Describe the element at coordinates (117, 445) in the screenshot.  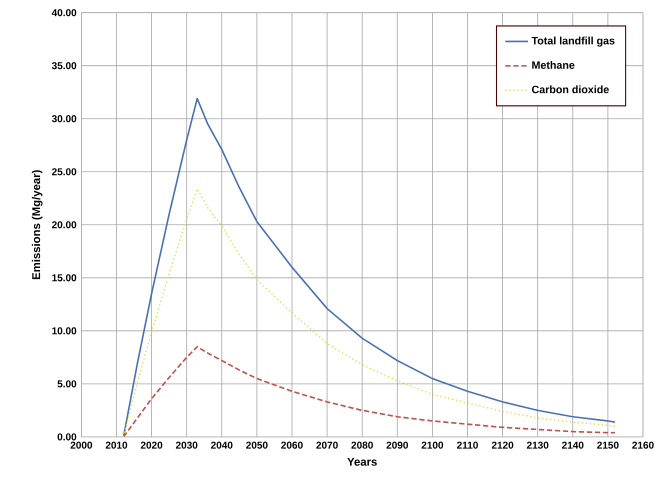
I see `x-tick-label: 2010` at that location.